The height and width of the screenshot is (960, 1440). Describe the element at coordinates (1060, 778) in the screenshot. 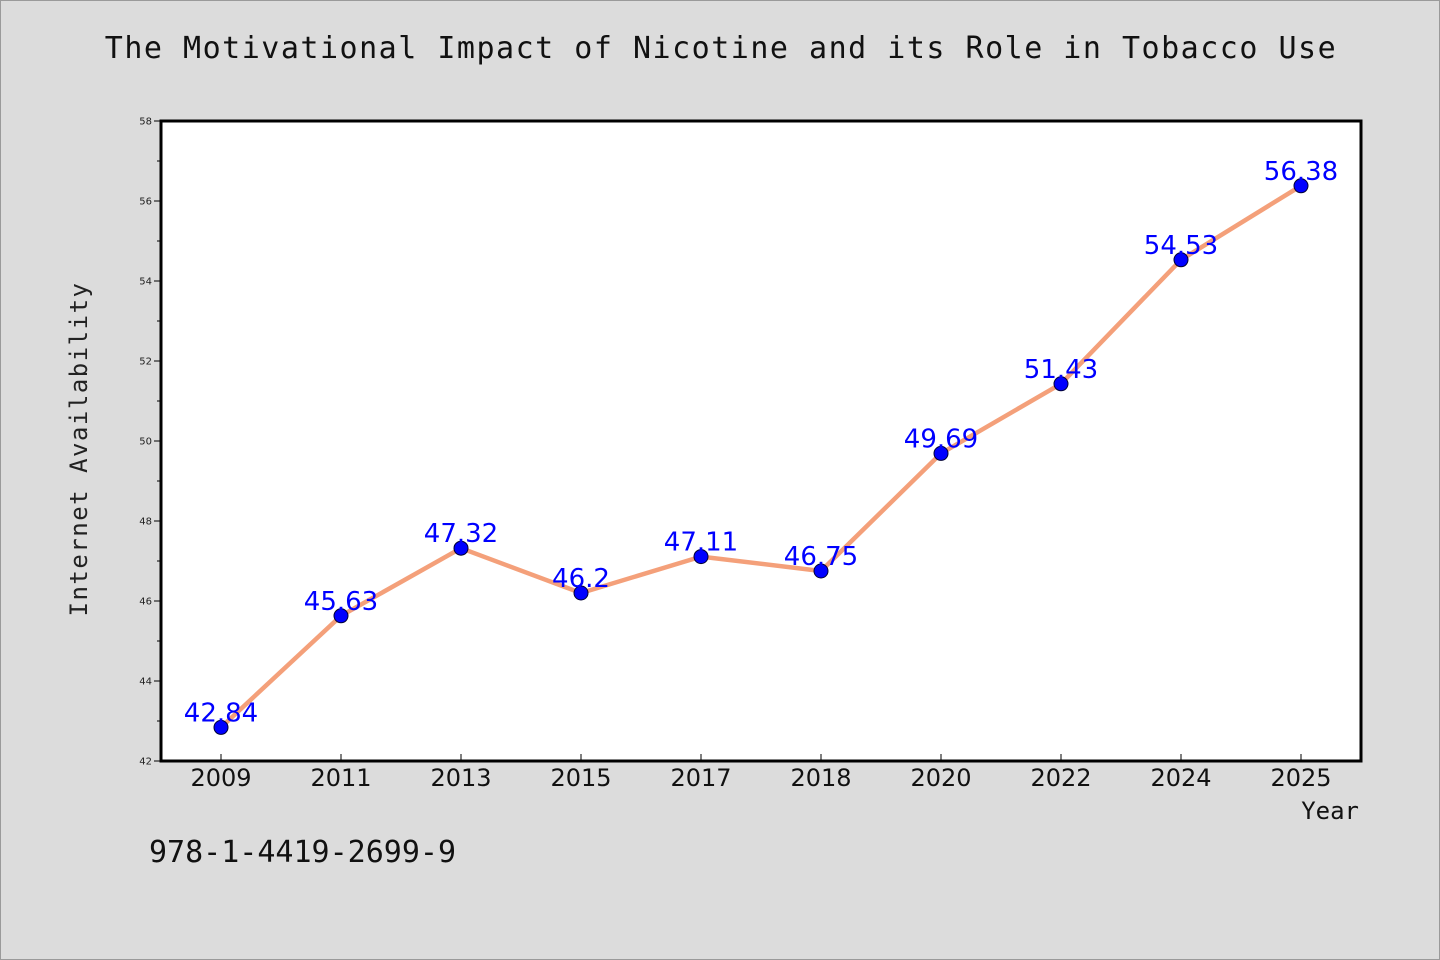

I see `x-tick-label: 2022` at that location.